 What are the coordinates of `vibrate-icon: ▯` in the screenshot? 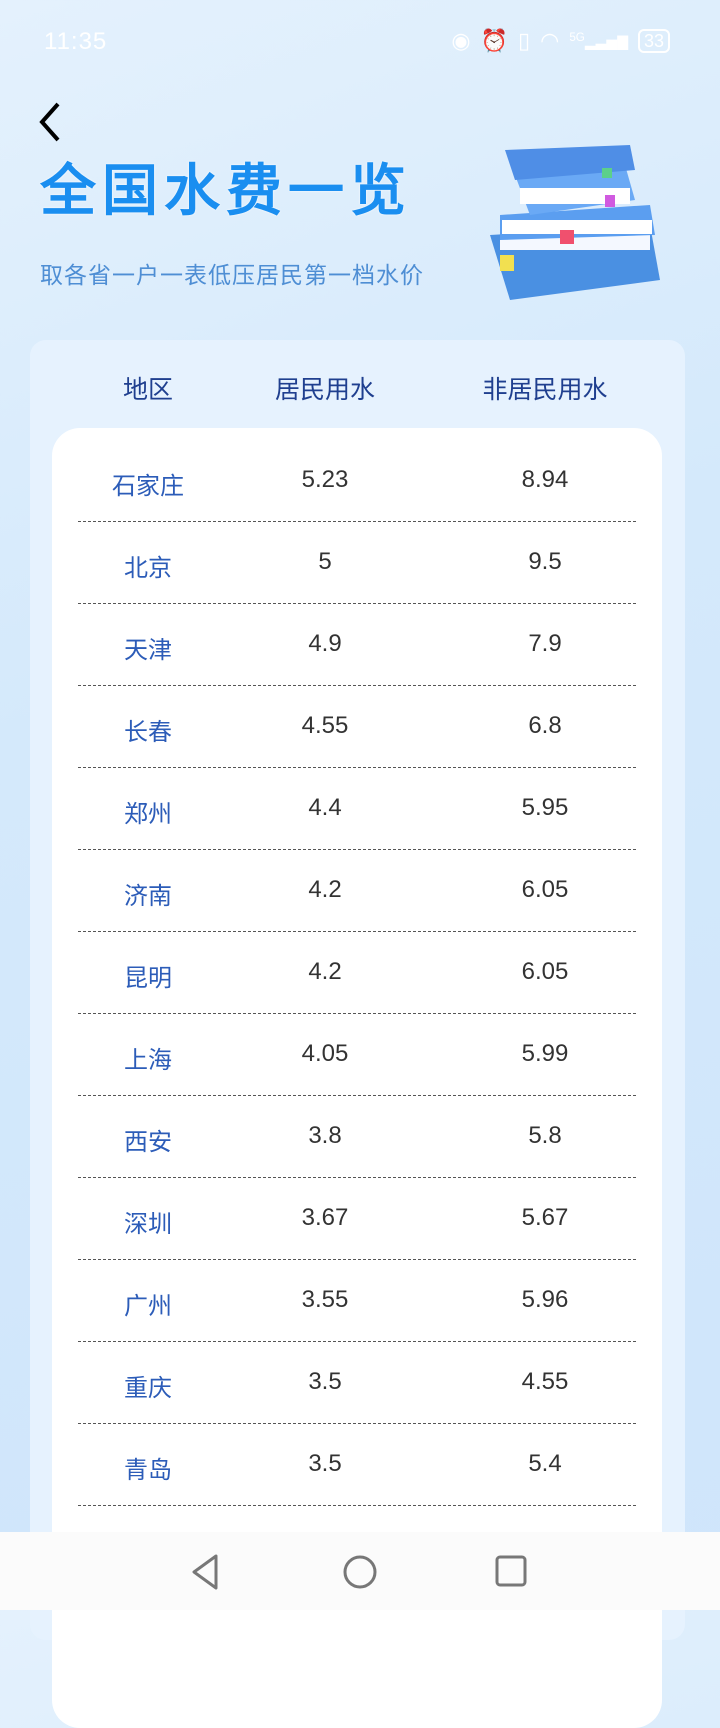 It's located at (524, 40).